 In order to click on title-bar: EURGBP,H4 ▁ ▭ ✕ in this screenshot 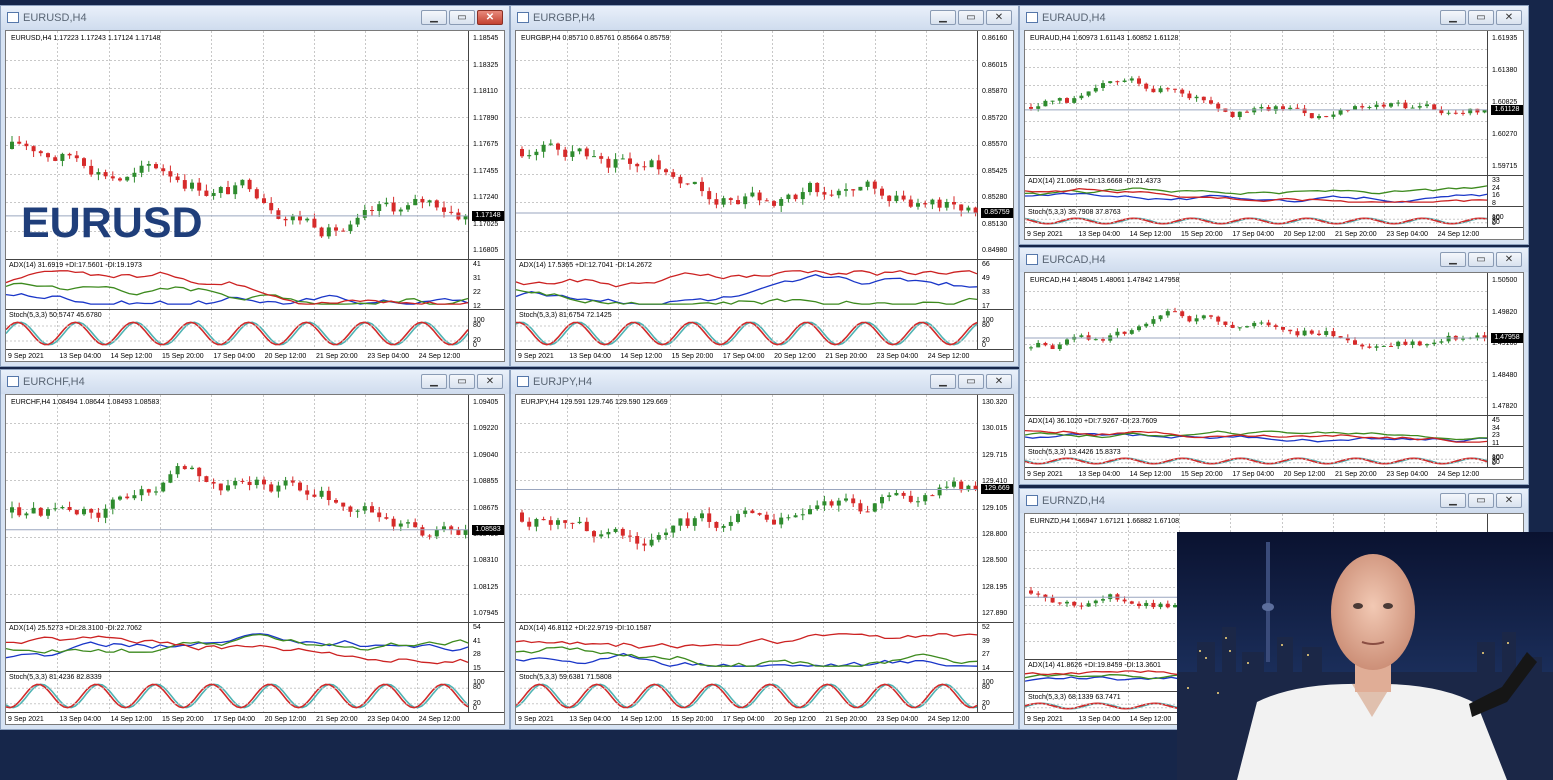, I will do `click(764, 18)`.